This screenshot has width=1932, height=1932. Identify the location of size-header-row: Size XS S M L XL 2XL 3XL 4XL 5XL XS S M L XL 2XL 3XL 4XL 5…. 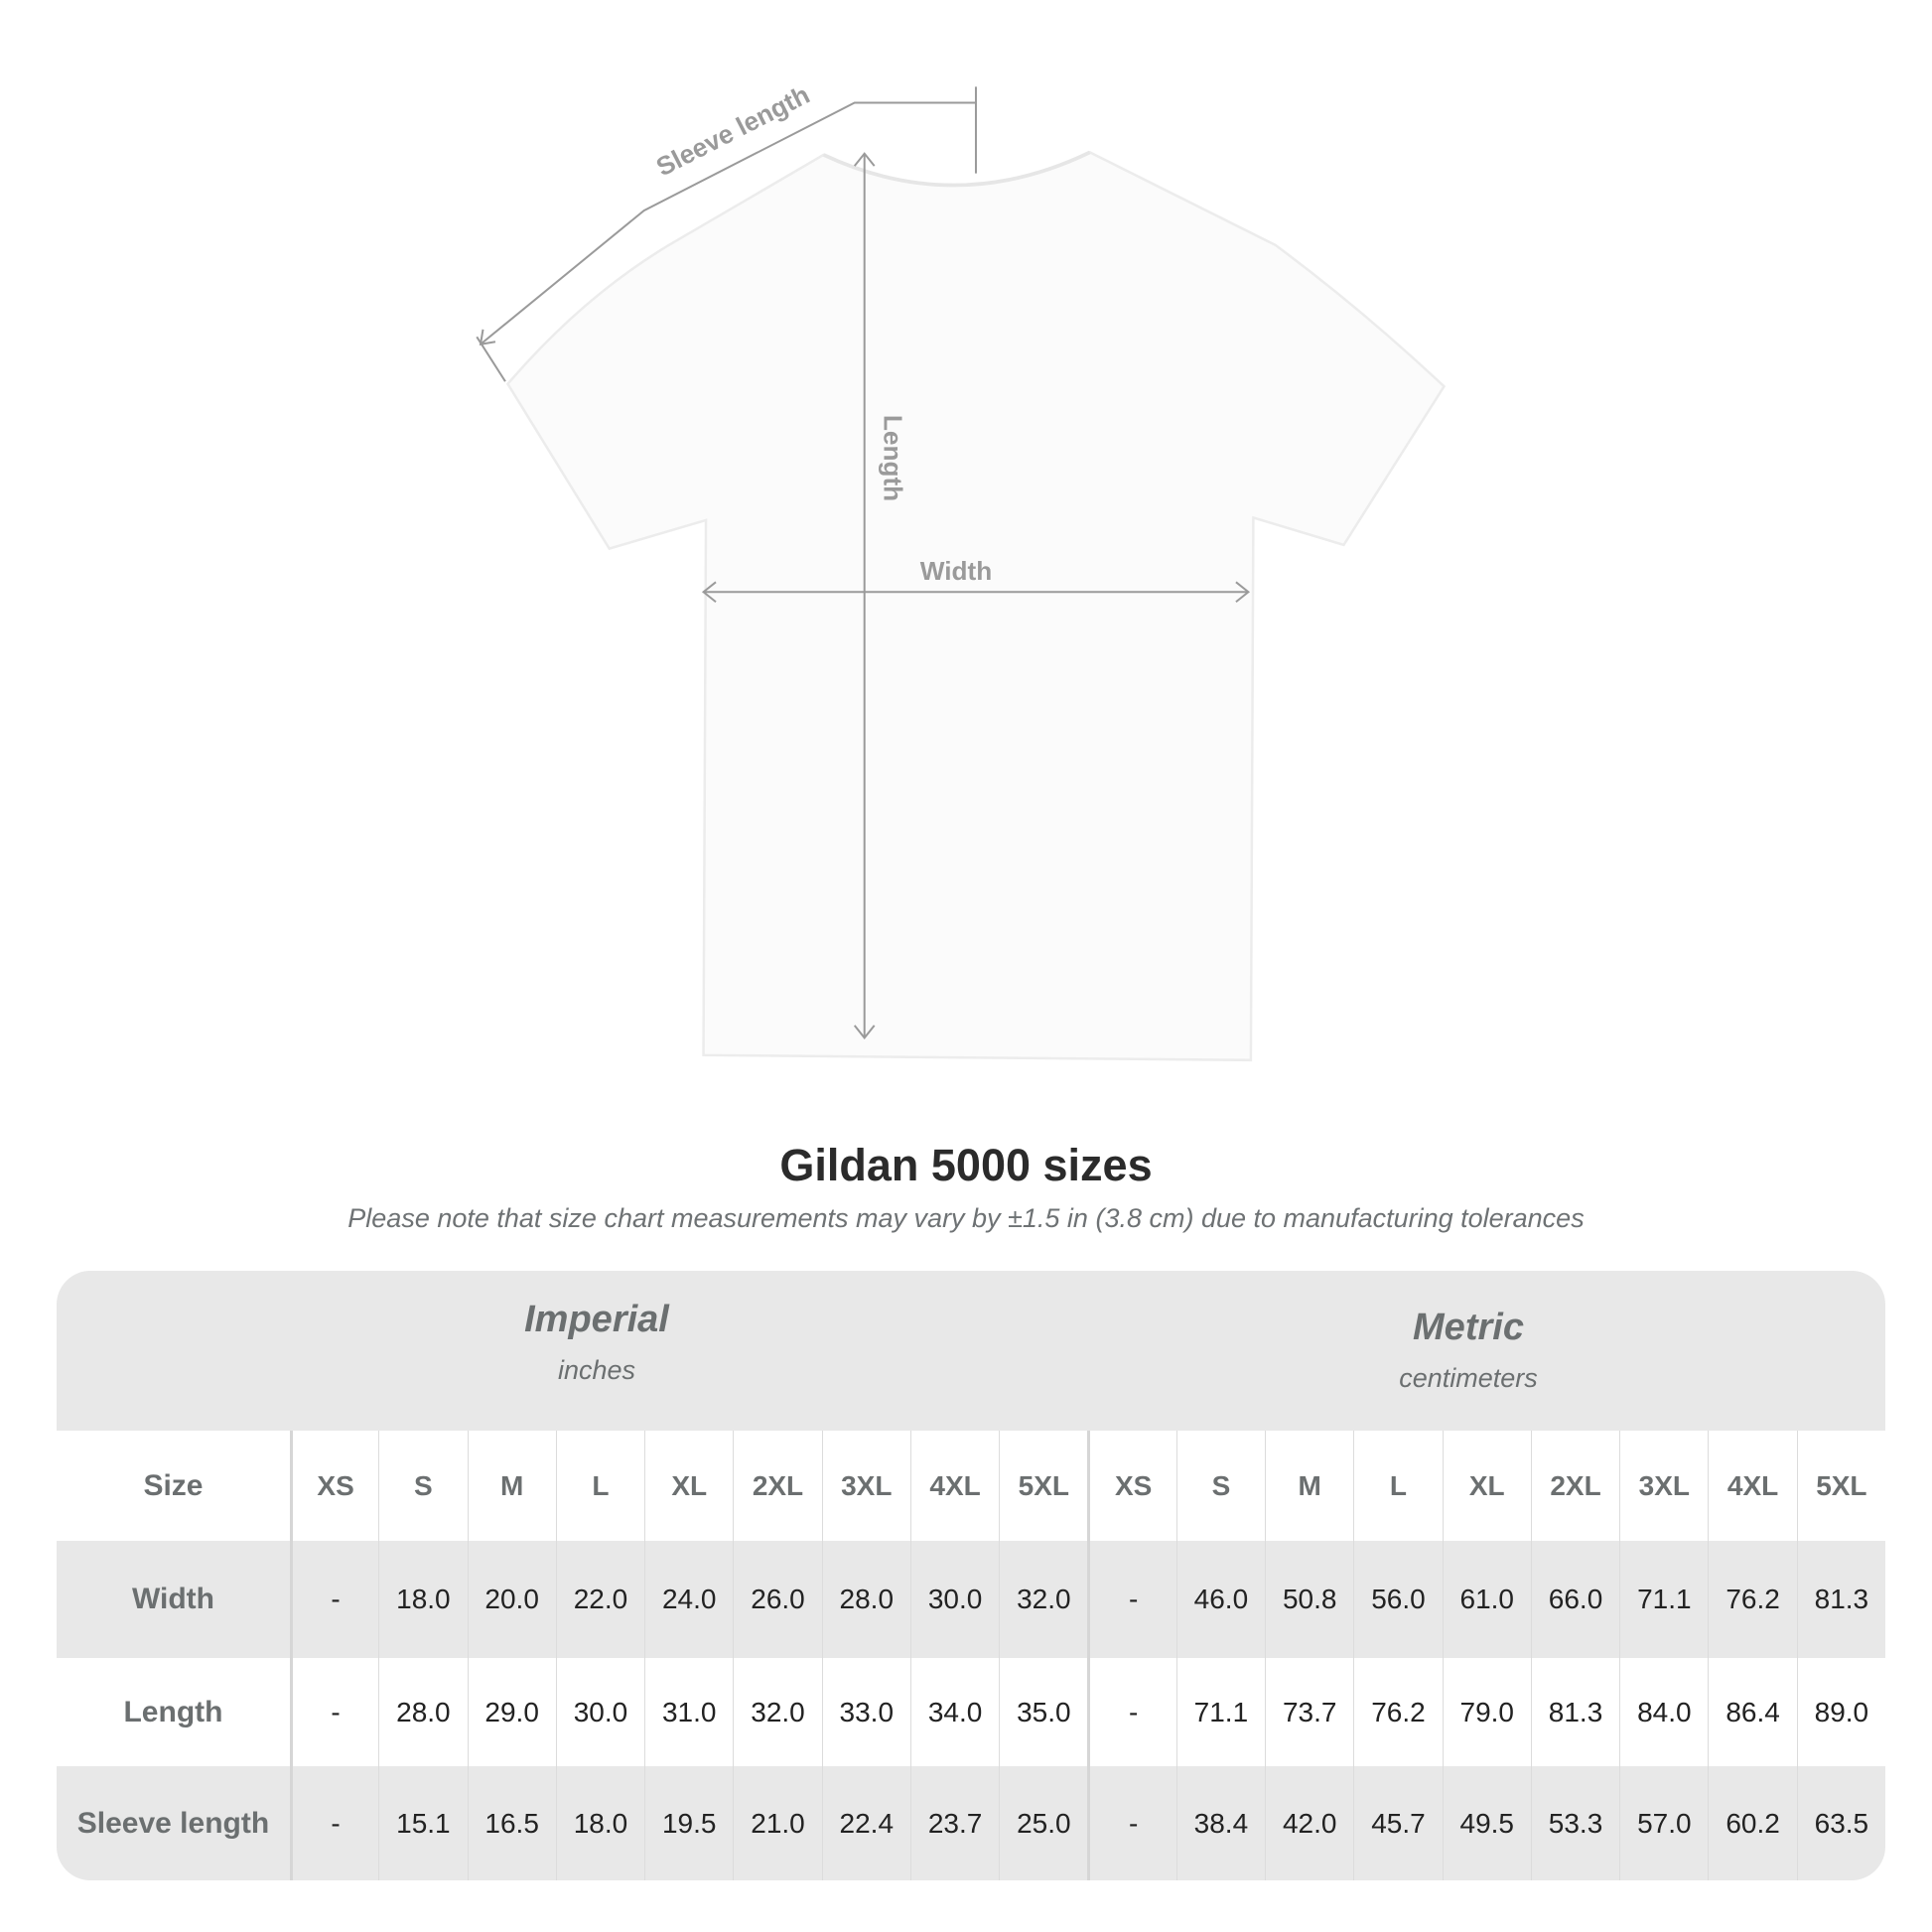
(971, 1486).